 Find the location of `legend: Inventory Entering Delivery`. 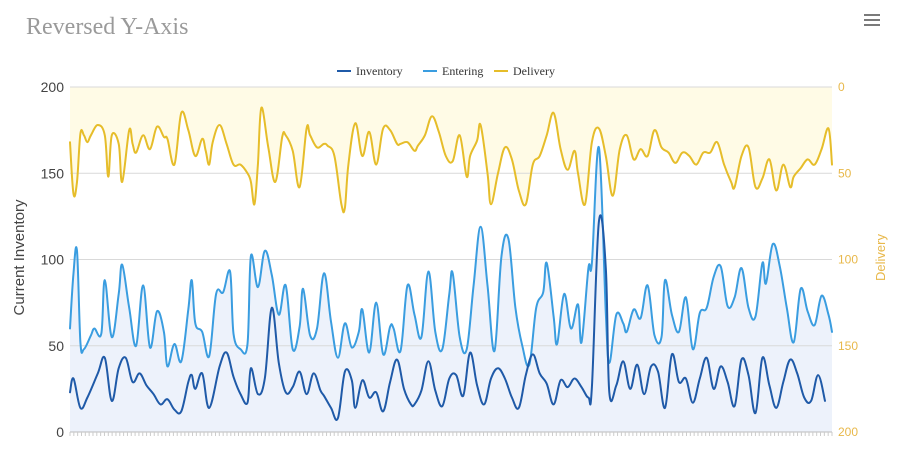

legend: Inventory Entering Delivery is located at coordinates (446, 71).